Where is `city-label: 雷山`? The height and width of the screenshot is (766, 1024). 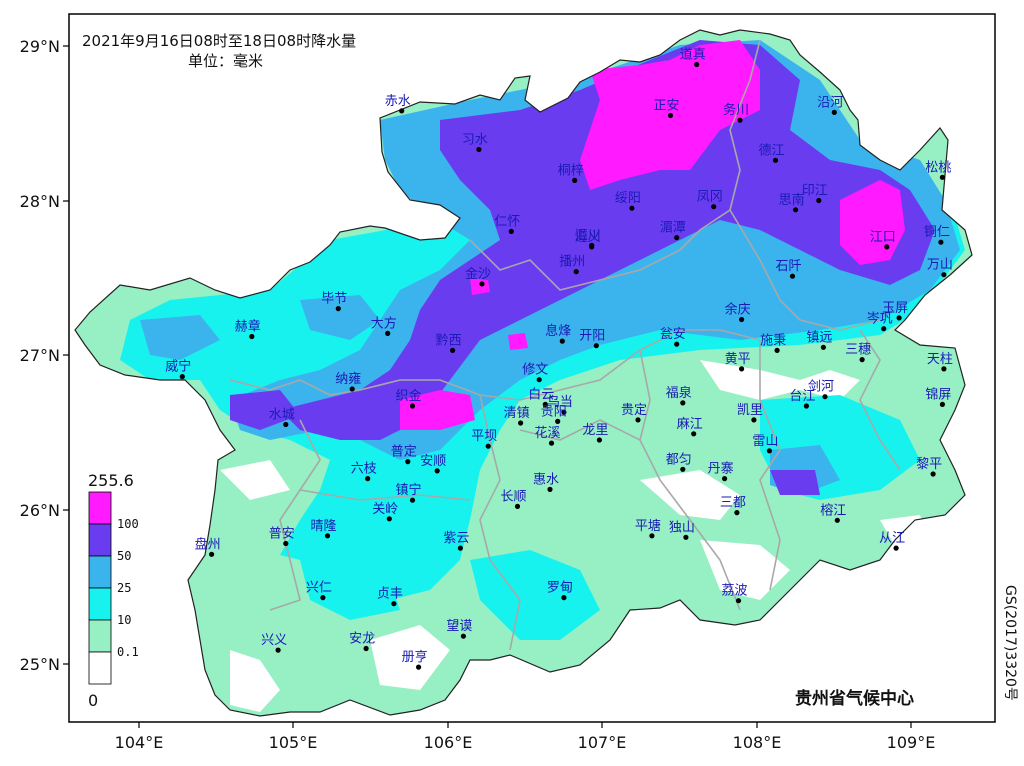
city-label: 雷山 is located at coordinates (765, 441).